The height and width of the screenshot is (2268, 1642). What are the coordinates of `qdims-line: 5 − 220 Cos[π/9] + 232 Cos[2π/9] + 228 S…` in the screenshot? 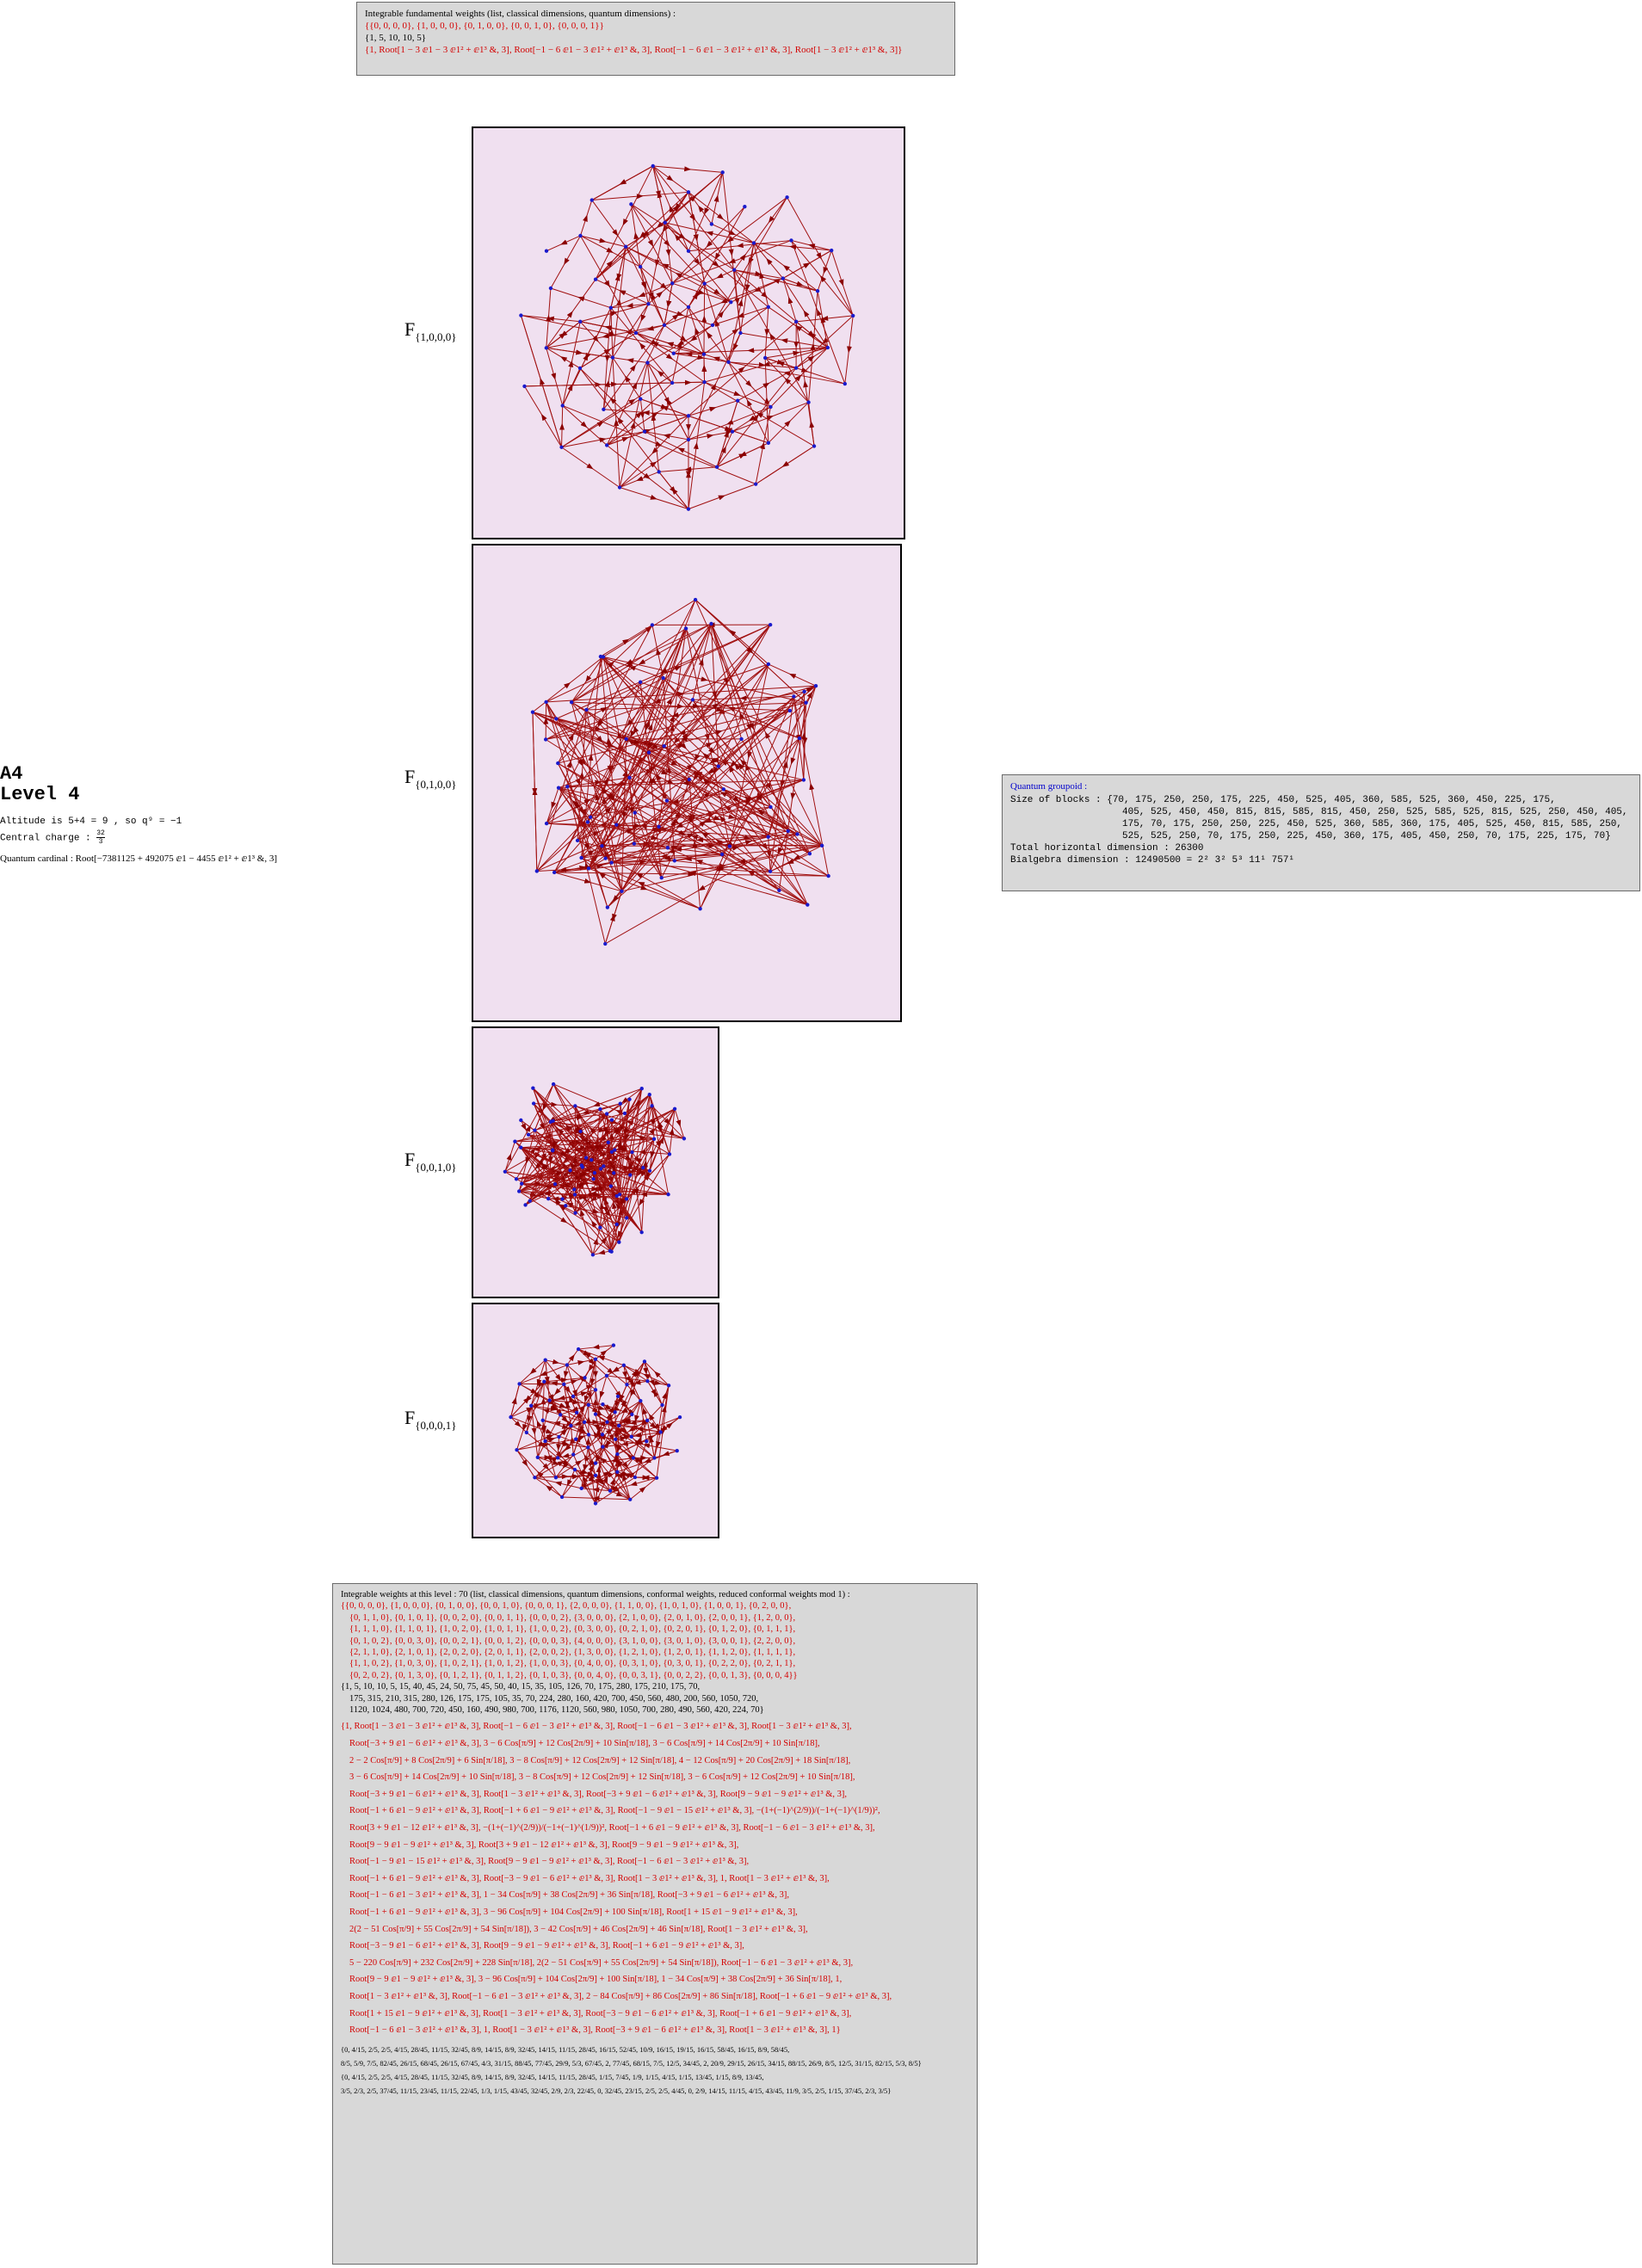 It's located at (601, 1962).